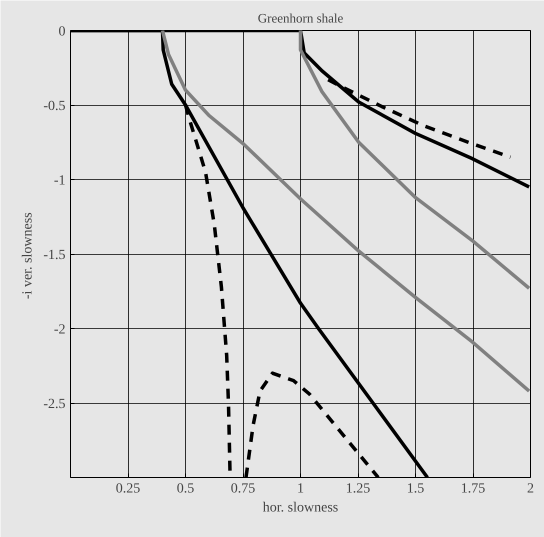  What do you see at coordinates (301, 18) in the screenshot?
I see `chart-title: Greenhorn shale` at bounding box center [301, 18].